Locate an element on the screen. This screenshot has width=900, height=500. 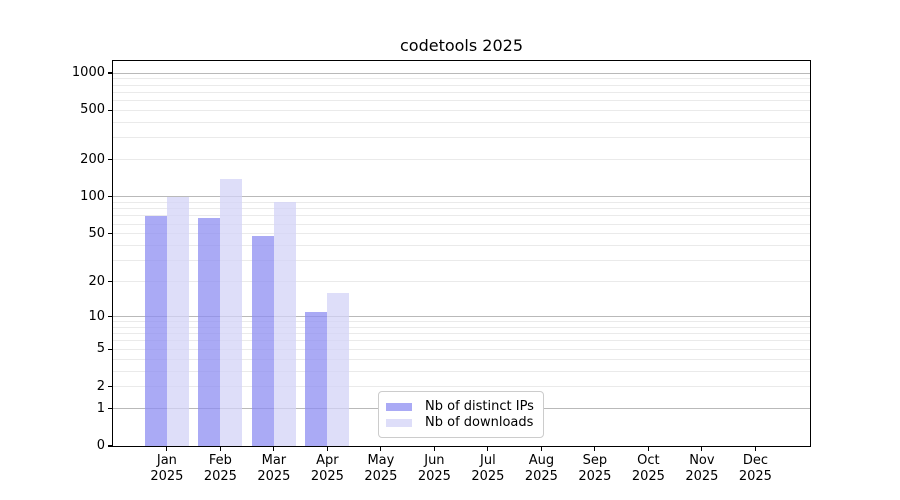
y-tick-label: 200 is located at coordinates (92, 159).